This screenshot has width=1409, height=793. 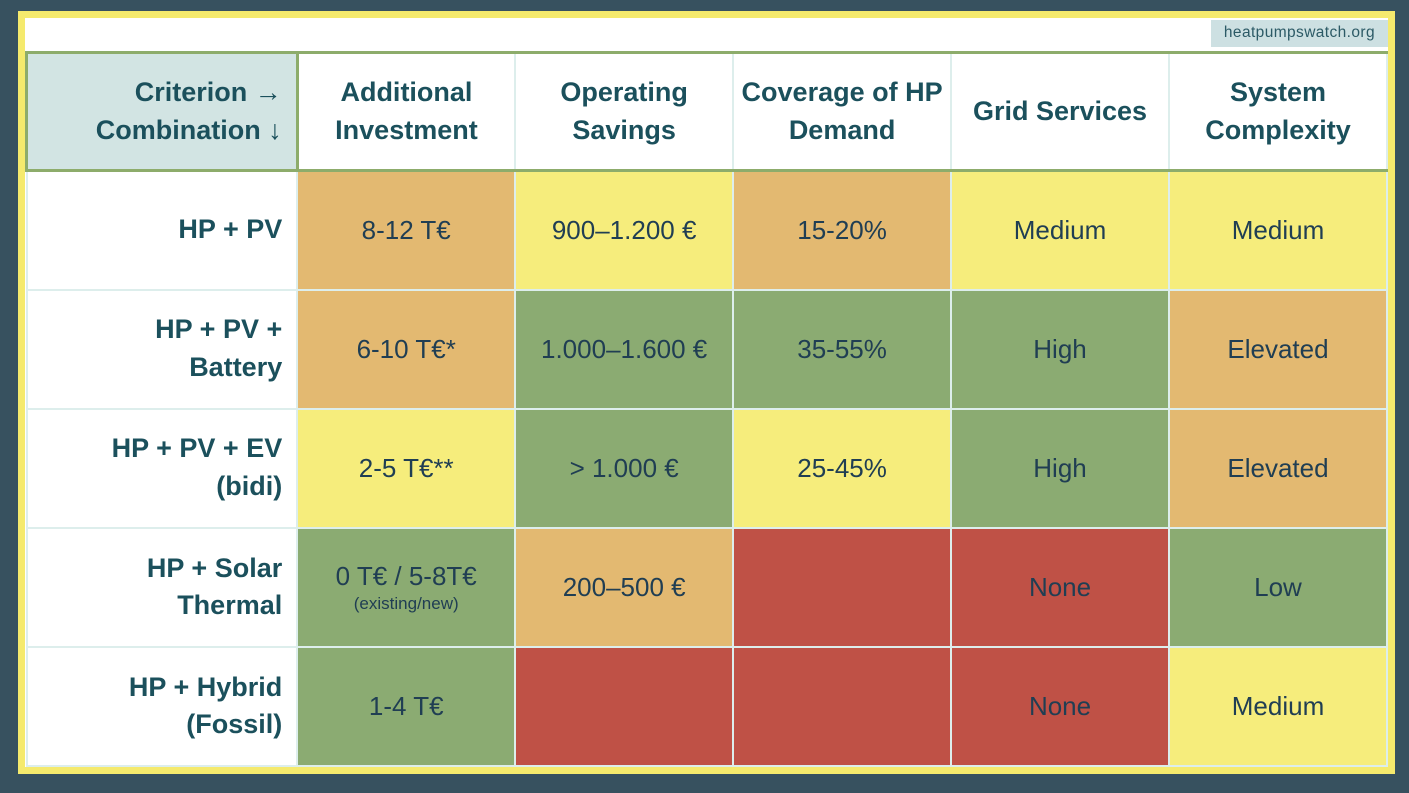 What do you see at coordinates (188, 129) in the screenshot?
I see `corner-line-2: Combination ↓` at bounding box center [188, 129].